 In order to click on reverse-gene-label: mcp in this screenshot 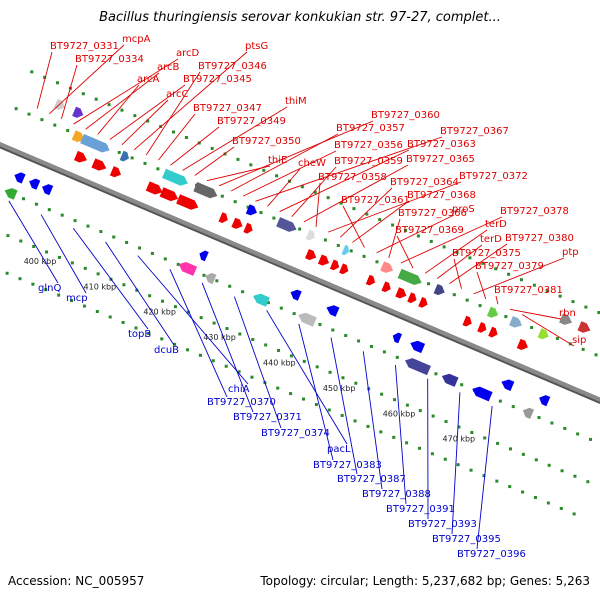, I will do `click(77, 298)`.